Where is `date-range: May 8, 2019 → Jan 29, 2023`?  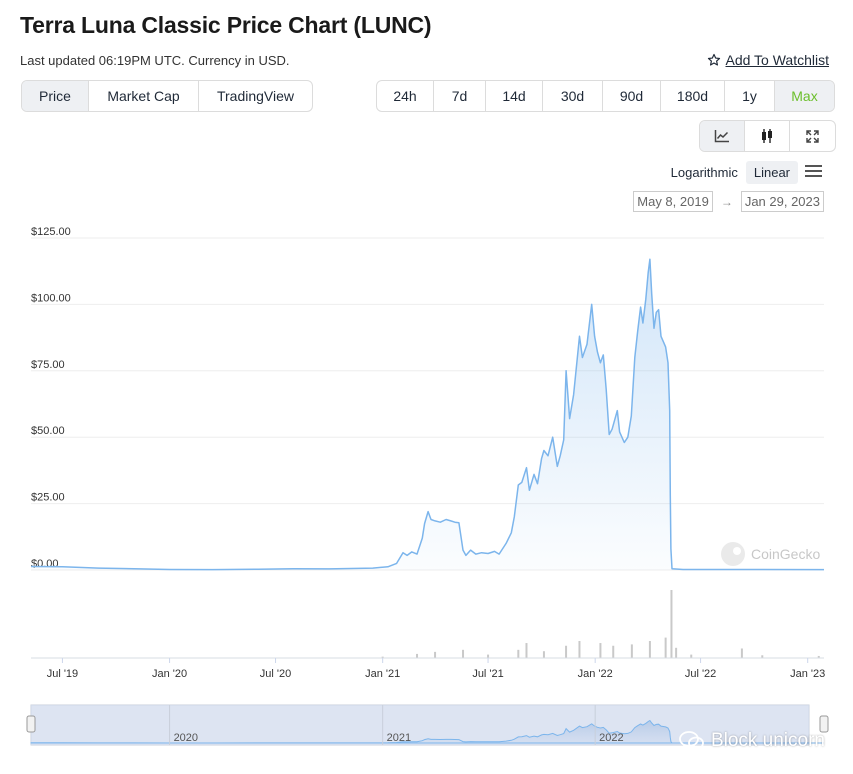 date-range: May 8, 2019 → Jan 29, 2023 is located at coordinates (728, 201).